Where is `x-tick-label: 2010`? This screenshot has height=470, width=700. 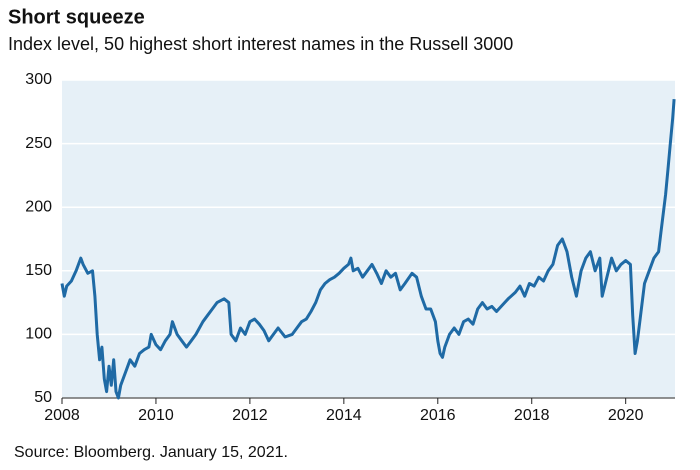
x-tick-label: 2010 is located at coordinates (156, 415).